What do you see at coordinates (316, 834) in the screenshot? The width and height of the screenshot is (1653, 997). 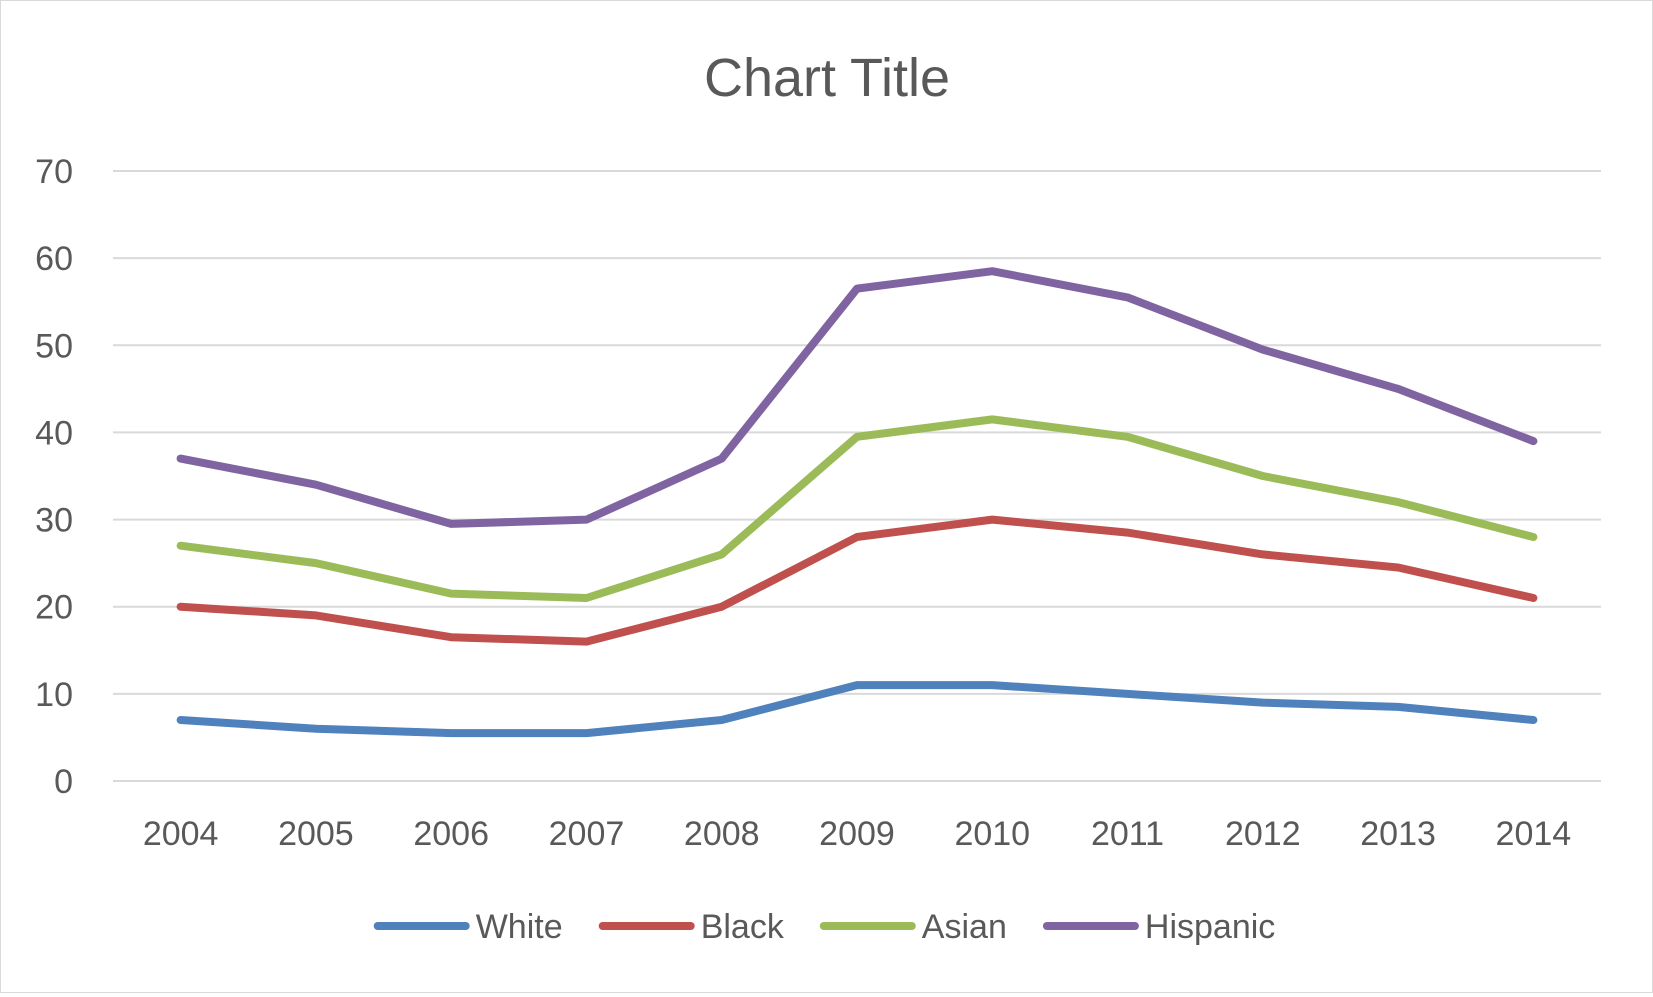 I see `x-tick-label-2005: 2005` at bounding box center [316, 834].